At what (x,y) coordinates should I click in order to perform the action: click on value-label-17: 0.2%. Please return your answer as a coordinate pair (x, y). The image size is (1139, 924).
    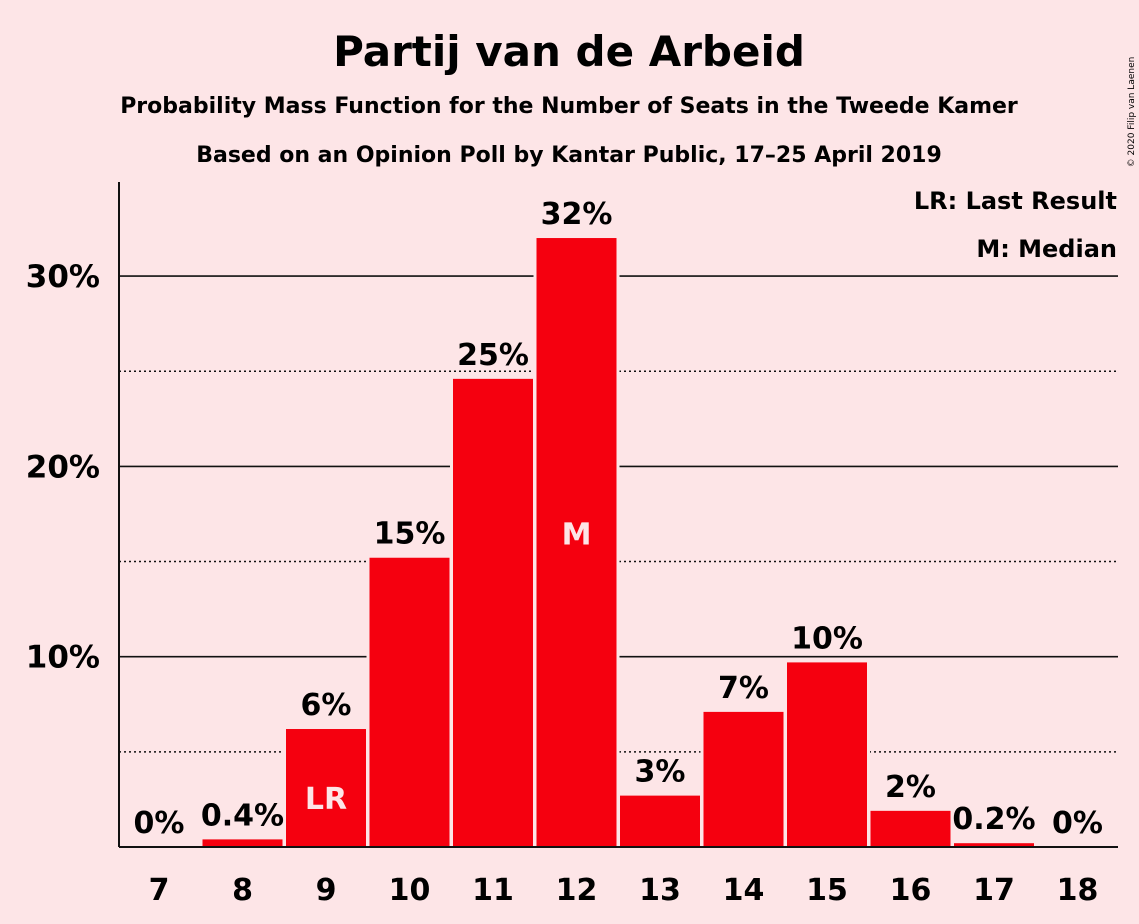
    Looking at the image, I should click on (993, 819).